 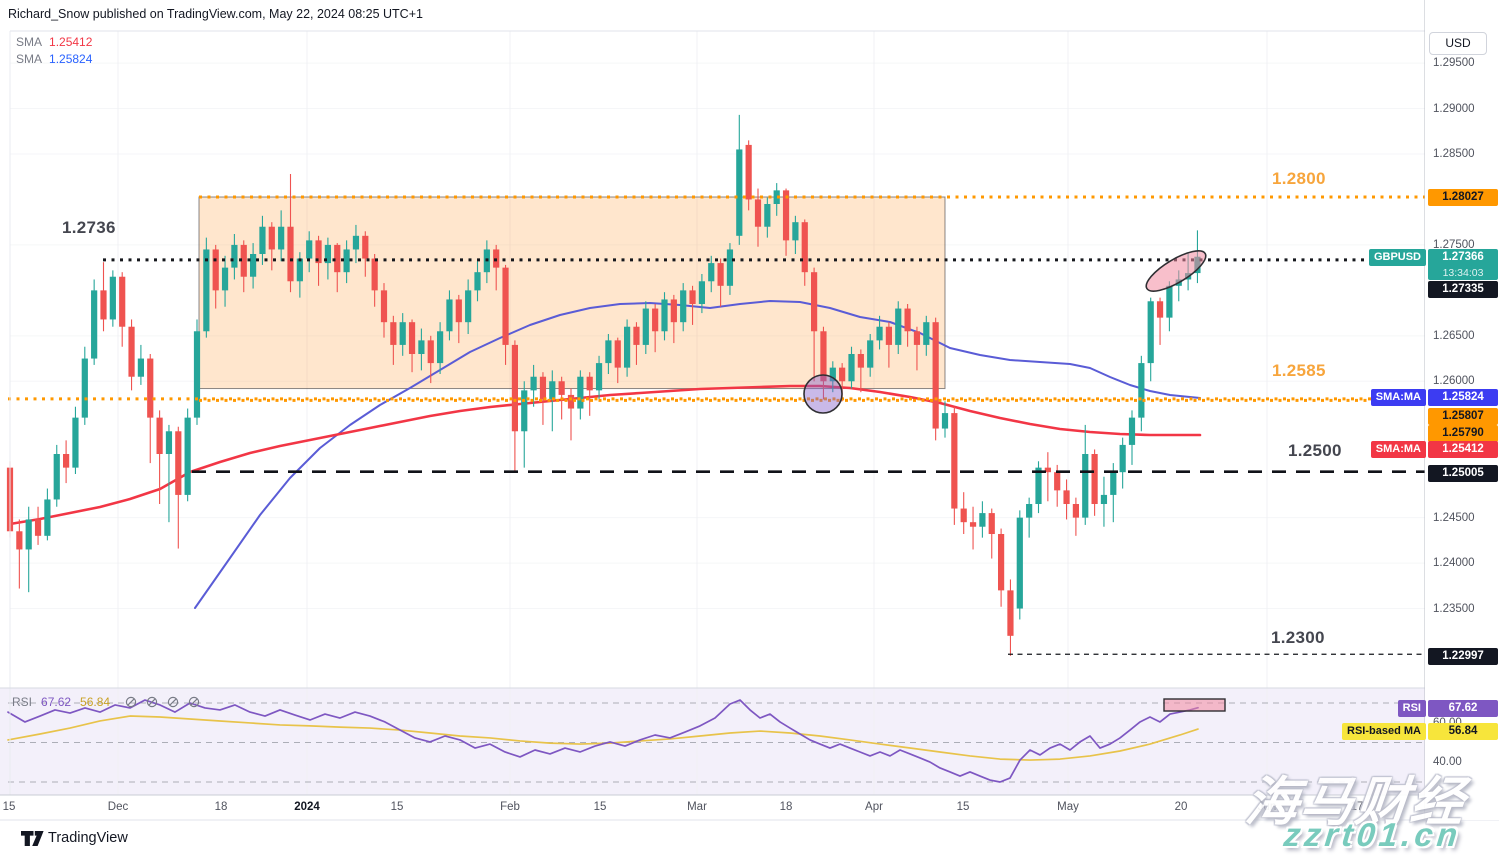 I want to click on rsi-line, so click(x=603, y=741).